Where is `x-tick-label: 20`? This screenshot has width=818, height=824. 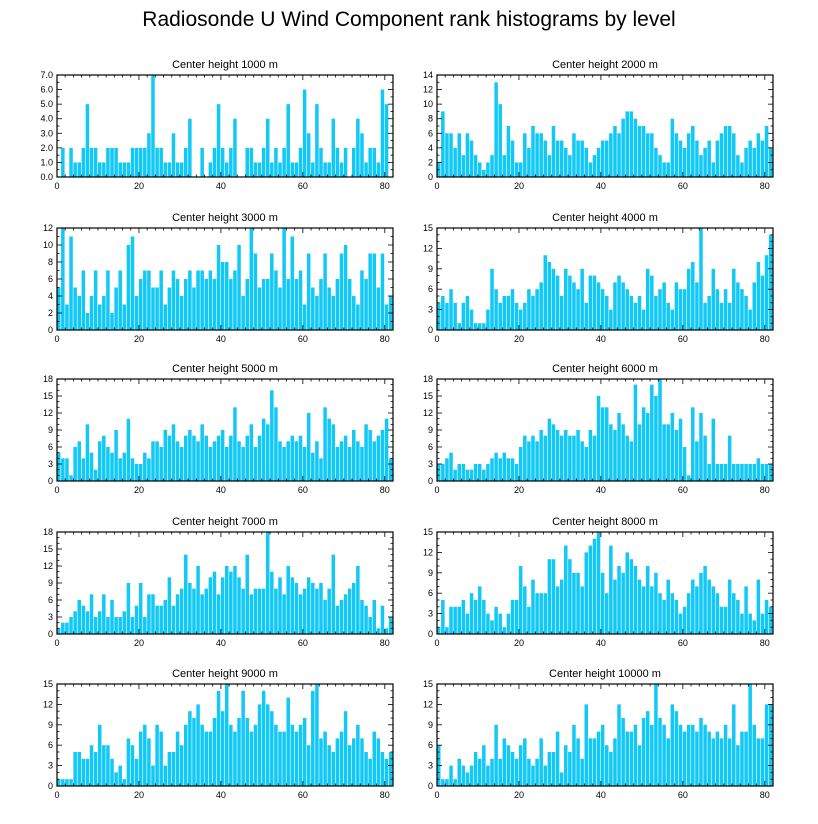 x-tick-label: 20 is located at coordinates (139, 339).